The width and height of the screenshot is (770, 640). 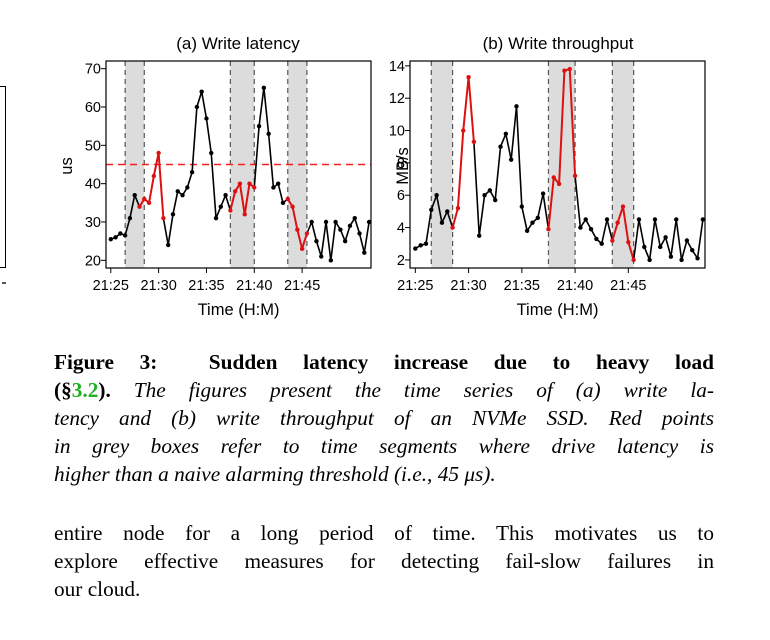 I want to click on y-tick-label: 12, so click(x=397, y=99).